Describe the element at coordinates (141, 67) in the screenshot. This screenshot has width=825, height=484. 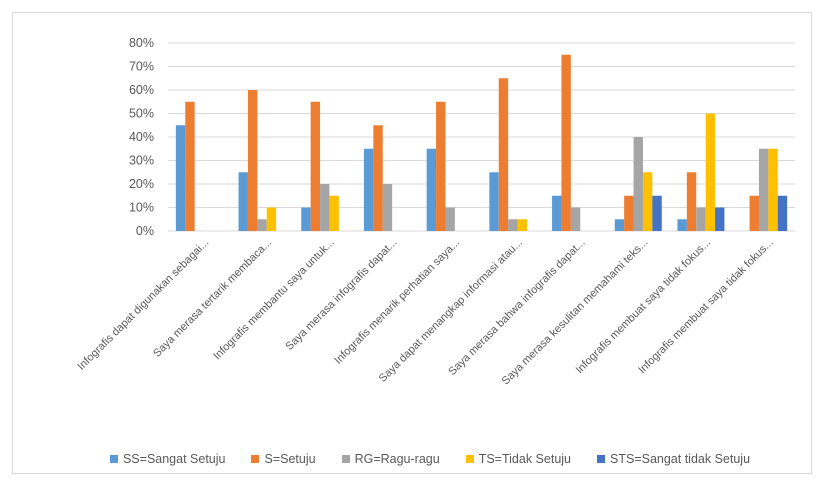
I see `y-tick-label: 70%` at that location.